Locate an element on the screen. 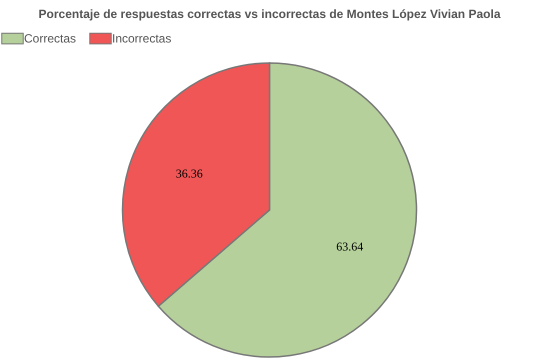 Image resolution: width=539 pixels, height=362 pixels. legend-label: Correctas is located at coordinates (50, 39).